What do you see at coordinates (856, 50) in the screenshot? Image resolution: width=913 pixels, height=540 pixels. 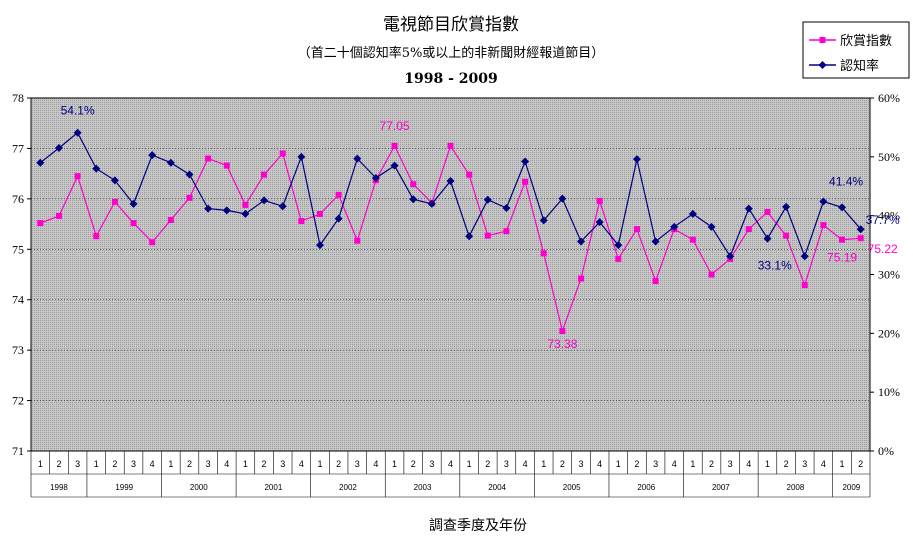 I see `legend-box` at bounding box center [856, 50].